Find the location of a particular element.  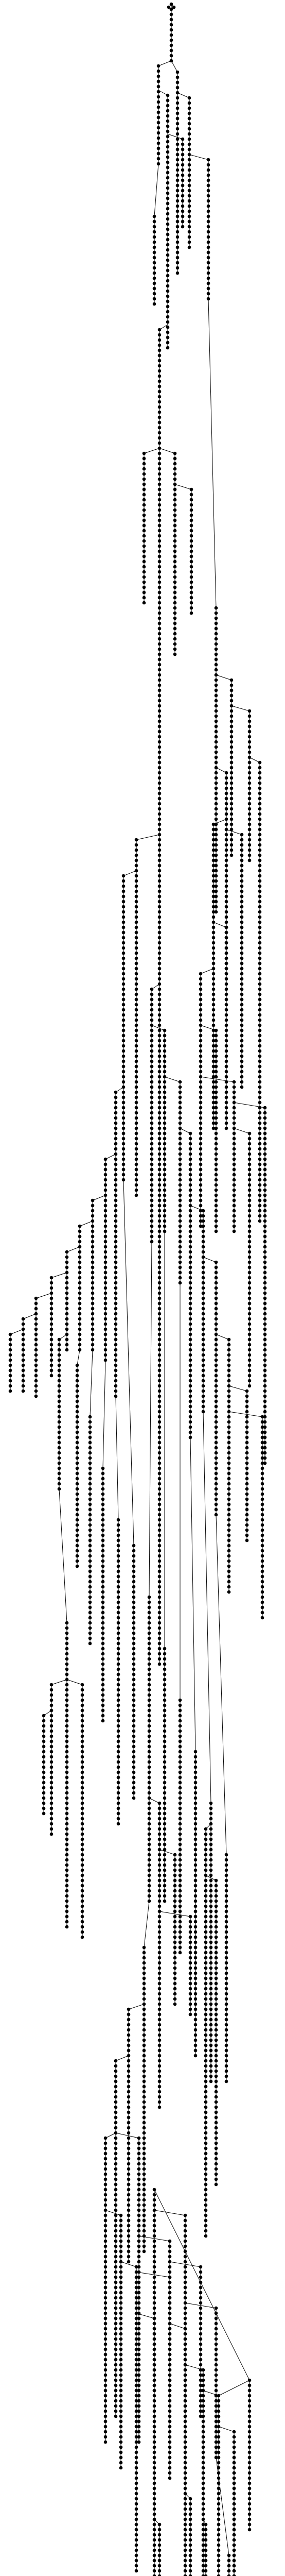

tree-edge is located at coordinates (122, 2058).